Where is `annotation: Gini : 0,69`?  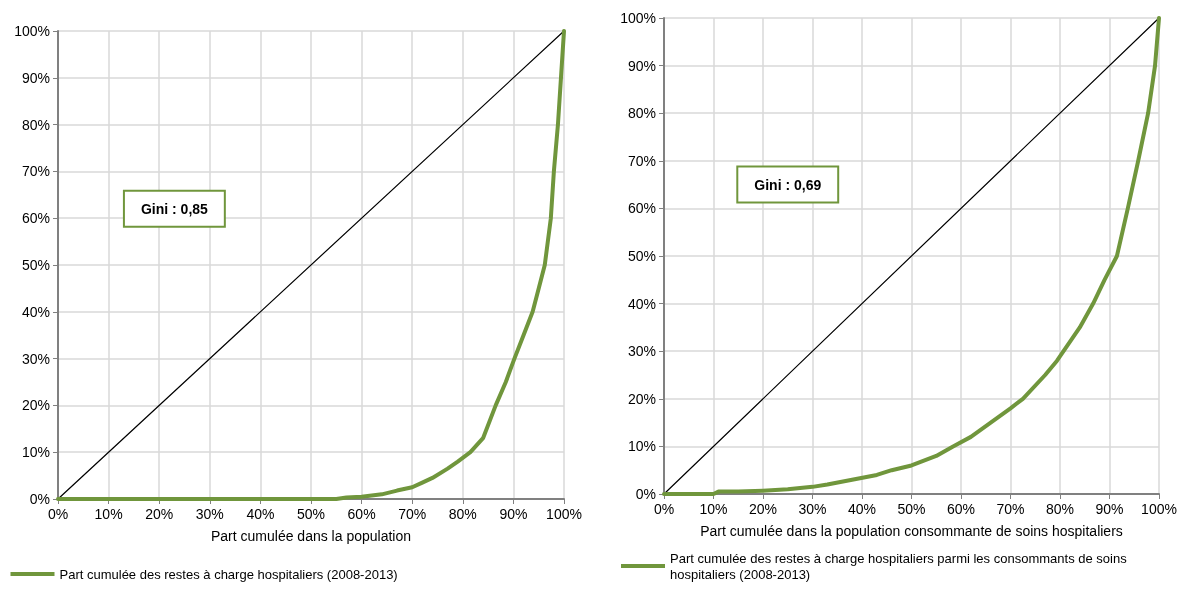
annotation: Gini : 0,69 is located at coordinates (788, 184).